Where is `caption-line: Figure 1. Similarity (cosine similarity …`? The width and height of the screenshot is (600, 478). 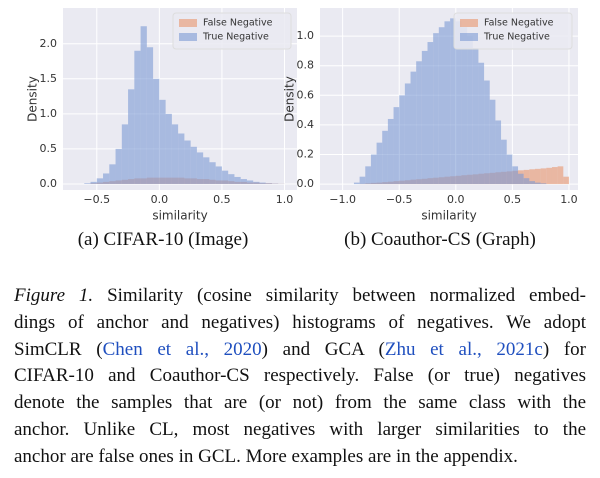
caption-line: Figure 1. Similarity (cosine similarity … is located at coordinates (300, 296).